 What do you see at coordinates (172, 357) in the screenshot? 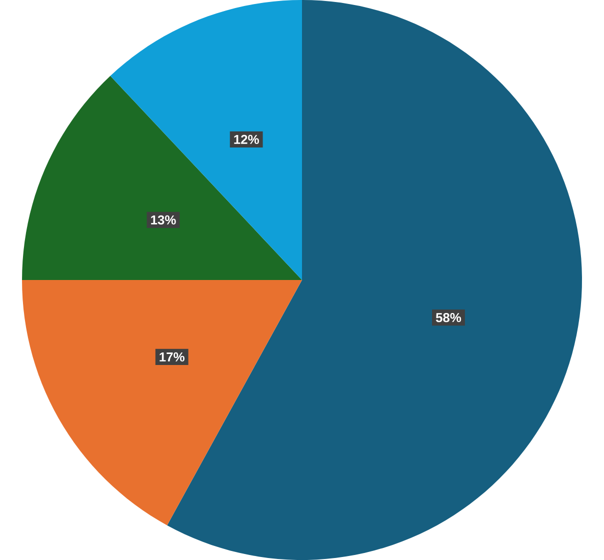
I see `data-label: 17%` at bounding box center [172, 357].